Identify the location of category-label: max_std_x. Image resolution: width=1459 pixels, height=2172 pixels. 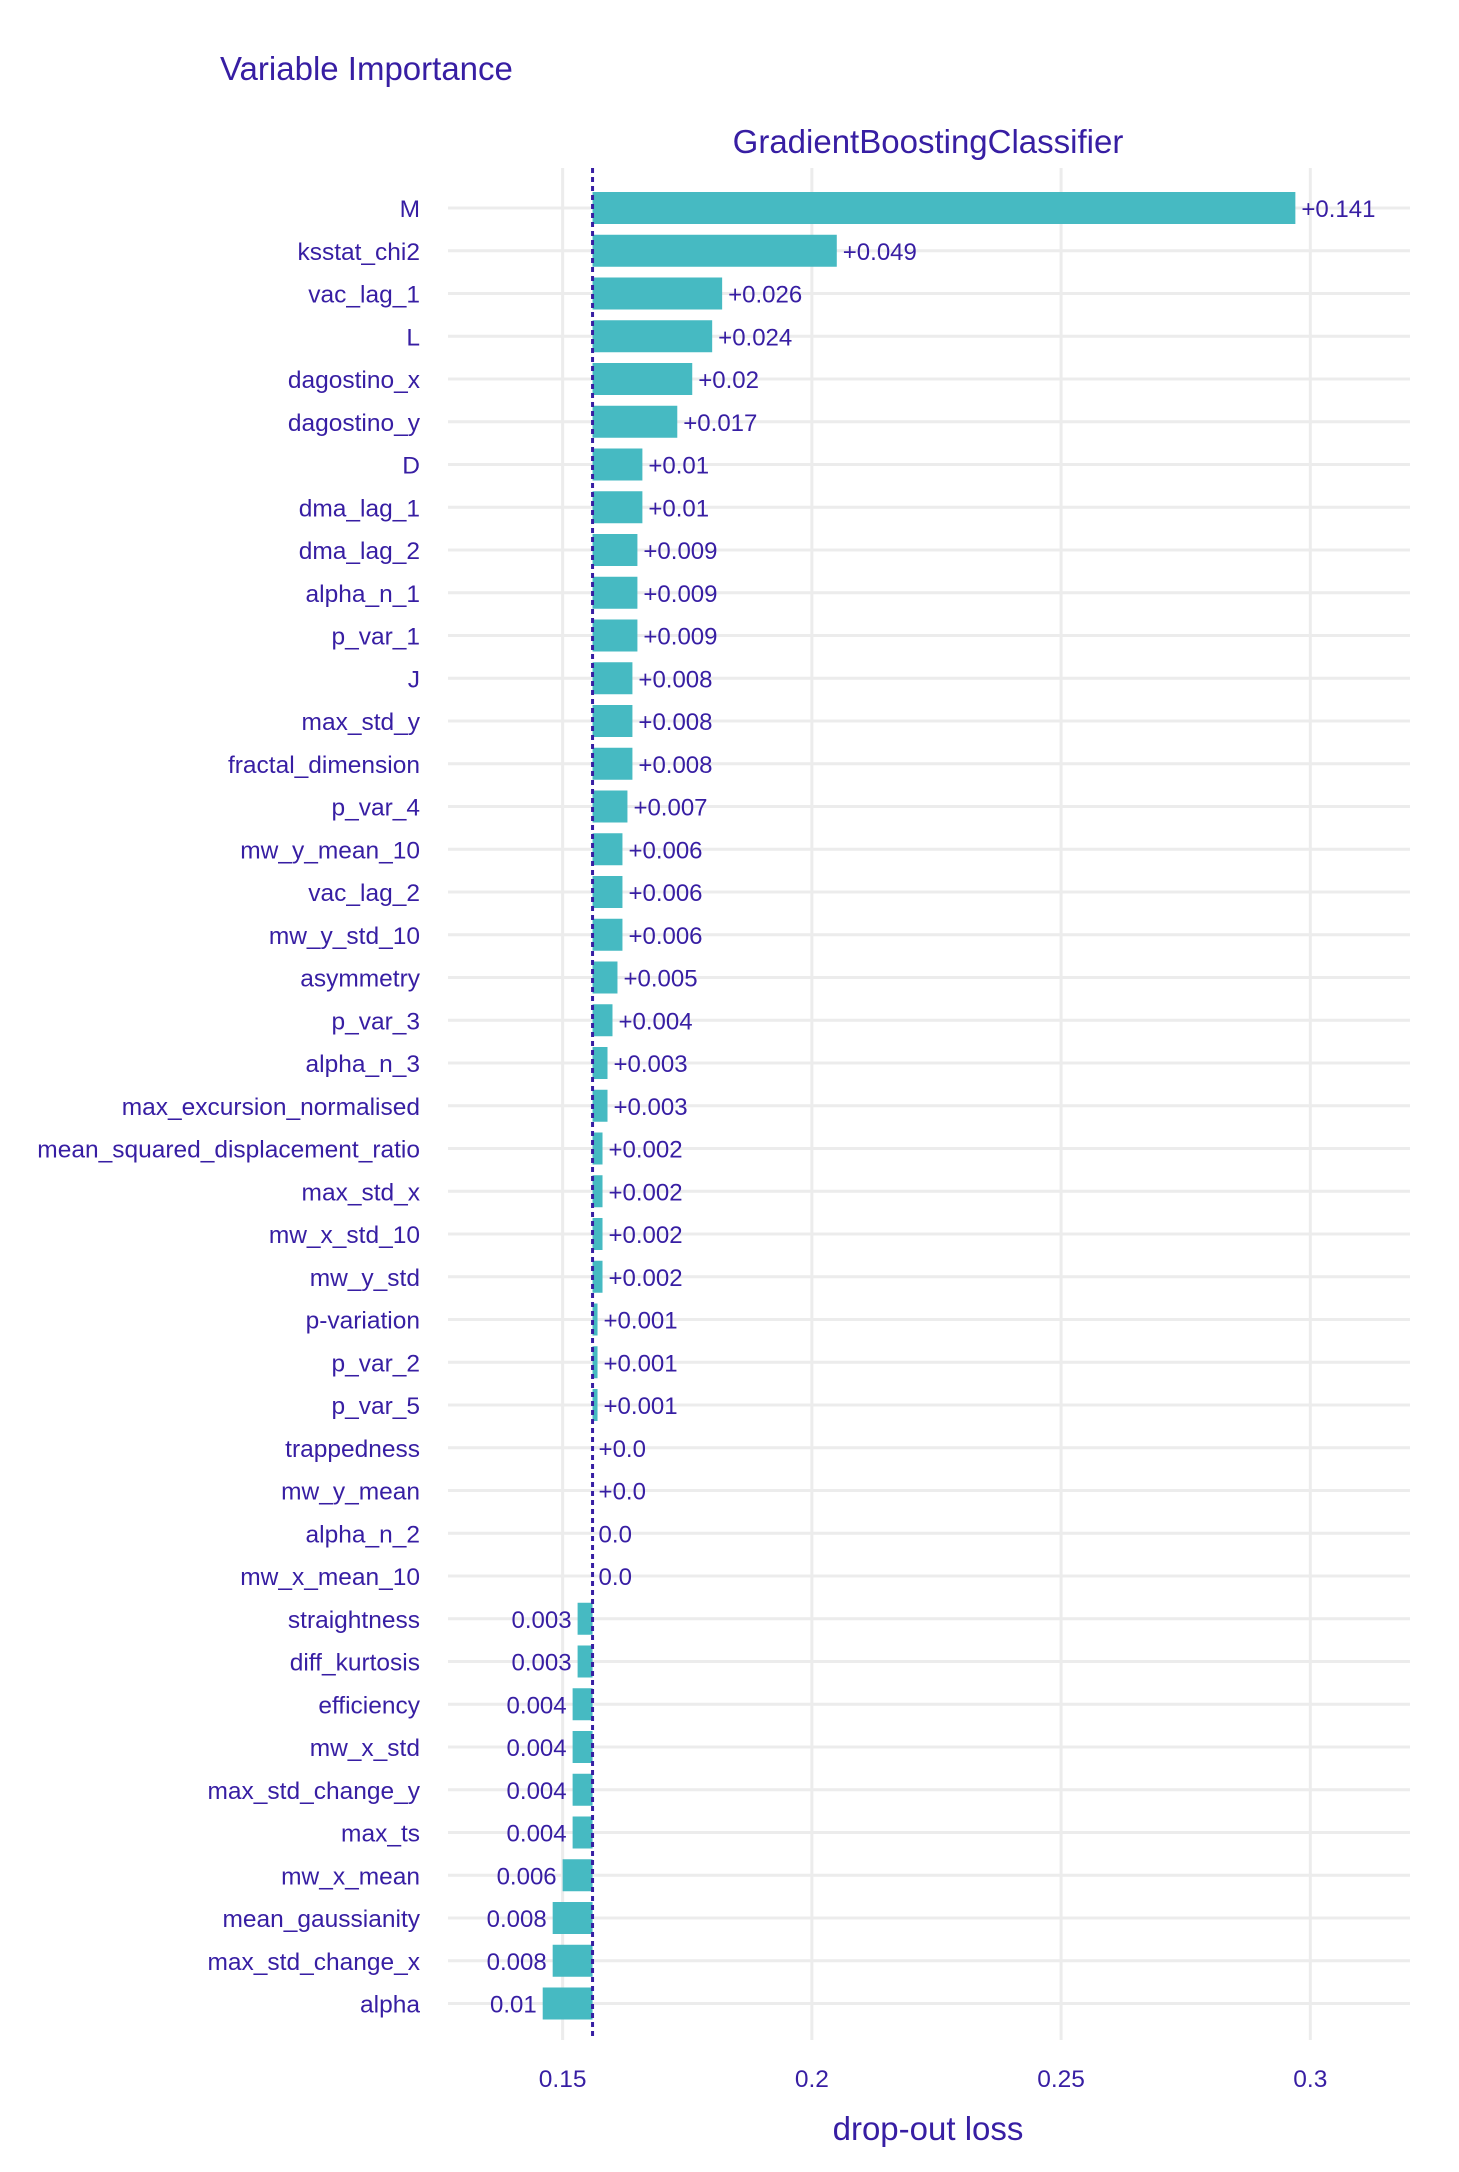
(361, 1192).